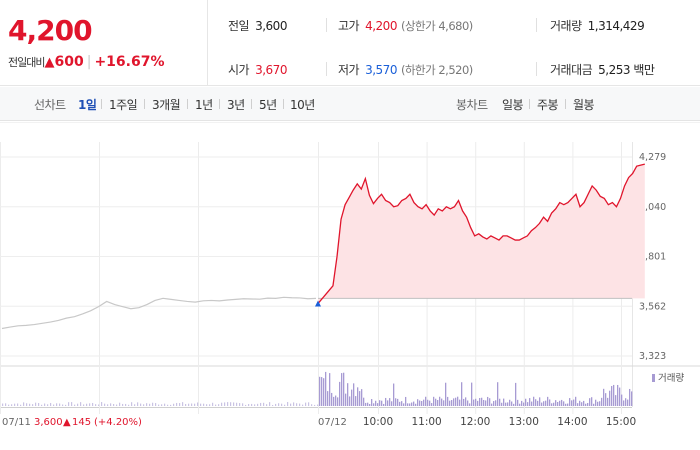 The image size is (700, 450). What do you see at coordinates (204, 105) in the screenshot?
I see `period-1y: 1년` at bounding box center [204, 105].